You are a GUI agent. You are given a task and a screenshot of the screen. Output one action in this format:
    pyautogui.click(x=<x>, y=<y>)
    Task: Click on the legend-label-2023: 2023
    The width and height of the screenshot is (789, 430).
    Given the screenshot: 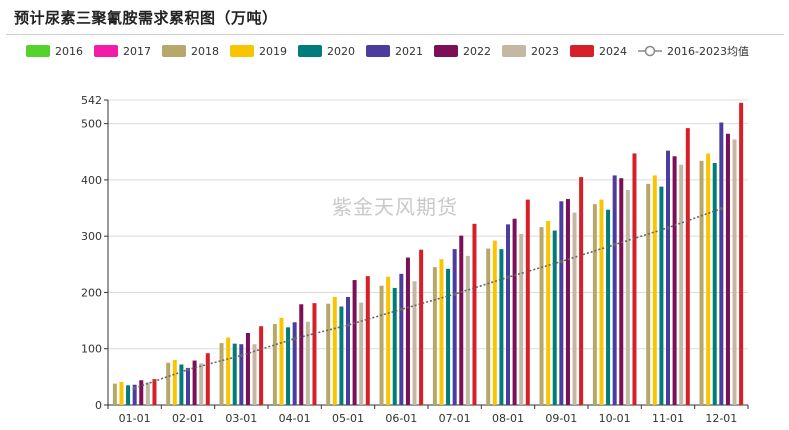 What is the action you would take?
    pyautogui.click(x=545, y=51)
    